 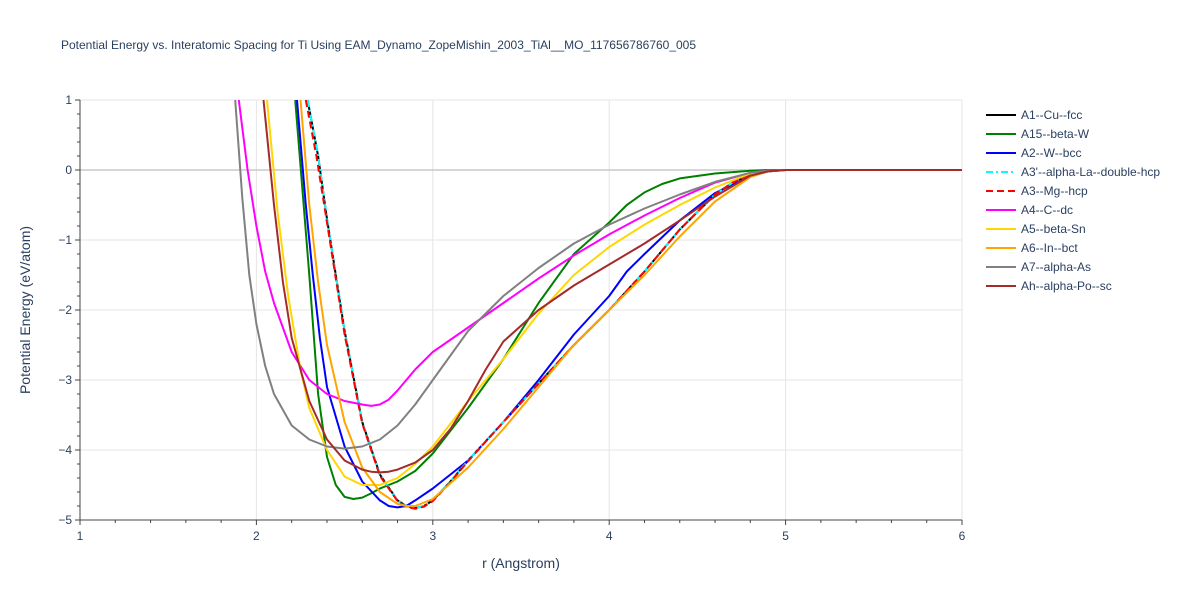 I want to click on y-tick-label: −4, so click(x=65, y=450).